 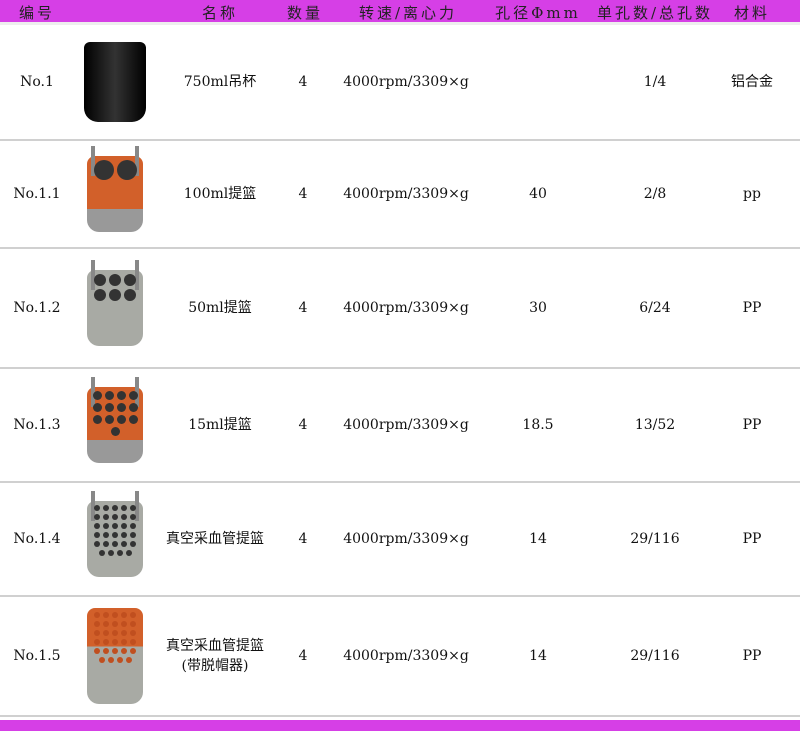 What do you see at coordinates (115, 189) in the screenshot?
I see `product-image-orange-basket-2-holes` at bounding box center [115, 189].